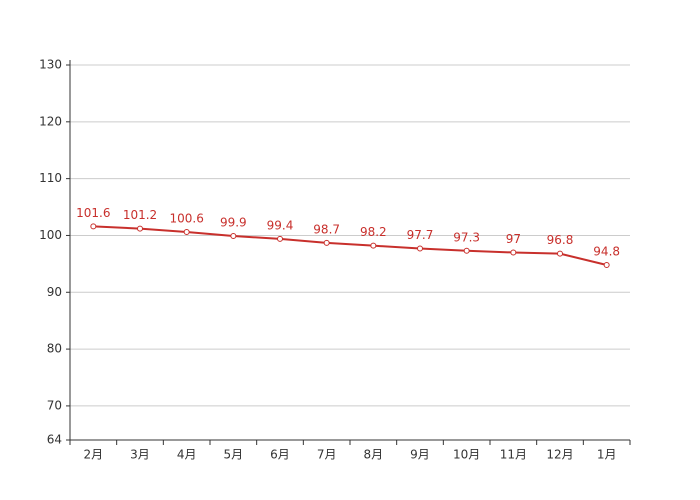 The height and width of the screenshot is (500, 700). Describe the element at coordinates (559, 455) in the screenshot. I see `x-tick-label: 12月` at that location.